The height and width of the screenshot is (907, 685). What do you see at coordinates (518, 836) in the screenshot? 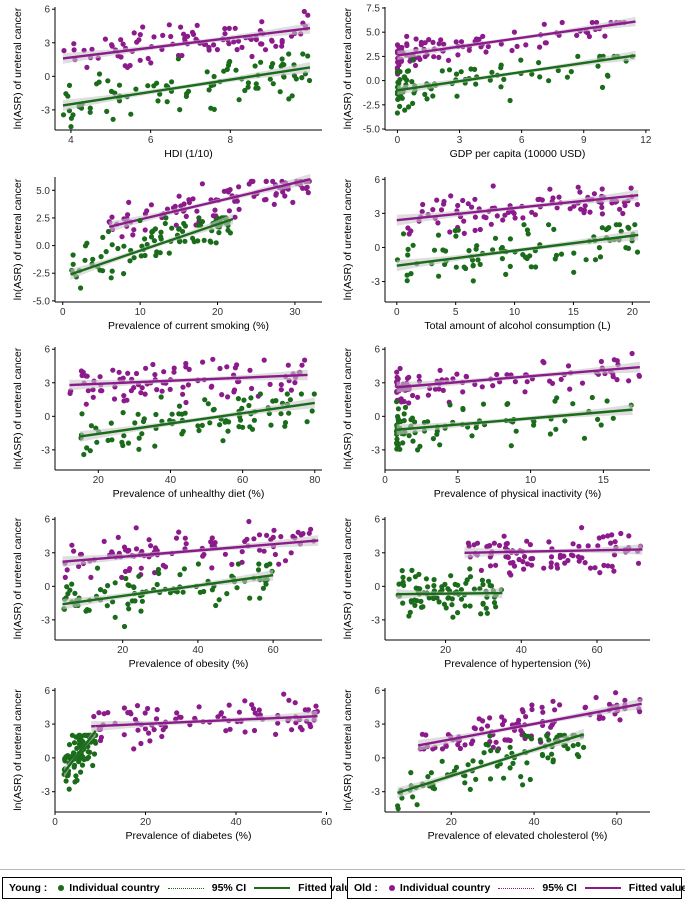
I see `x-axis-label: Prevalence of elevated cholesterol (%)` at bounding box center [518, 836].